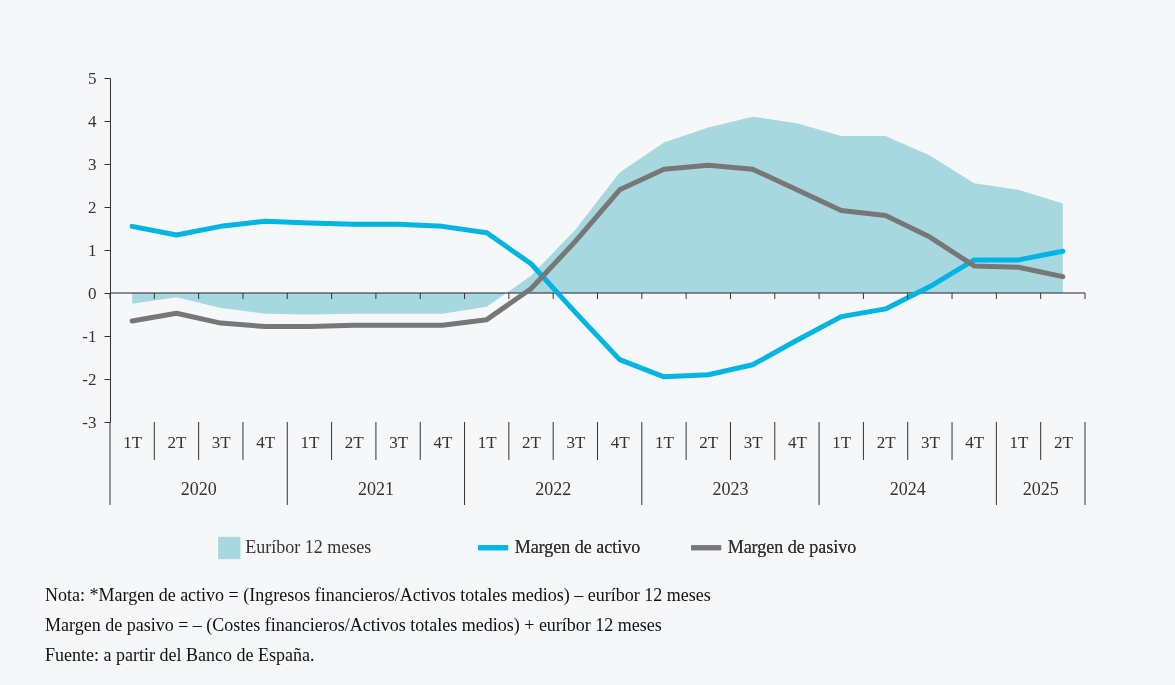  What do you see at coordinates (730, 489) in the screenshot?
I see `text: 2023` at bounding box center [730, 489].